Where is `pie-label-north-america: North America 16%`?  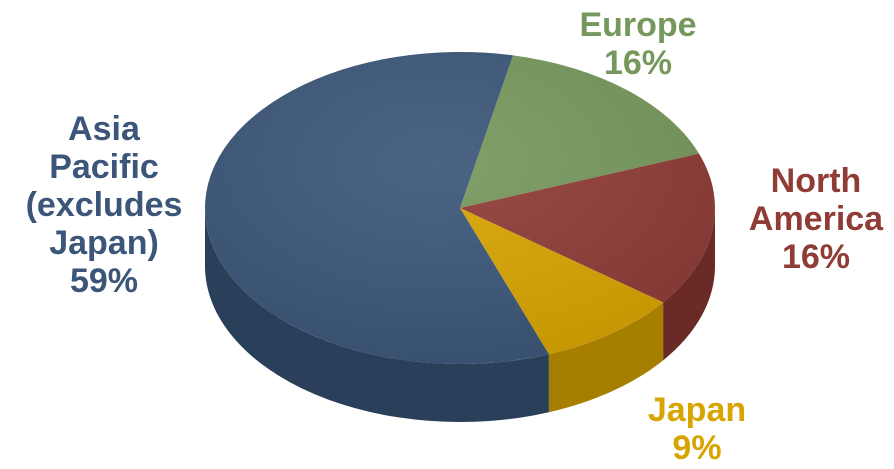
pie-label-north-america: North America 16% is located at coordinates (816, 219).